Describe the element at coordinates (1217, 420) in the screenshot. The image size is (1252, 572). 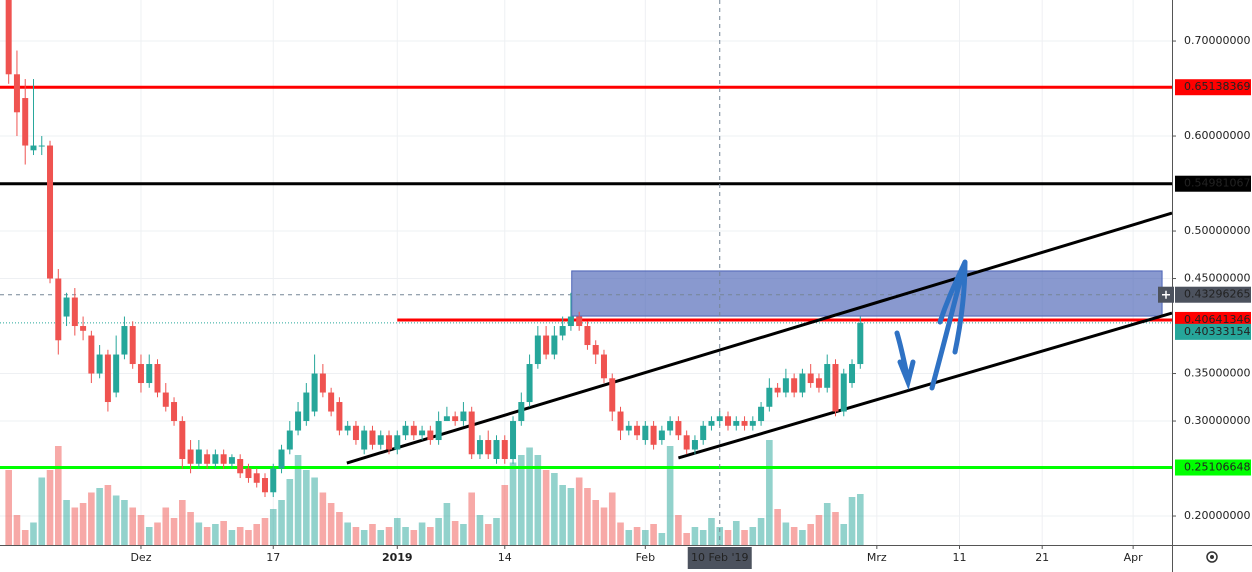
I see `y-tick-label: 0.30000000` at that location.